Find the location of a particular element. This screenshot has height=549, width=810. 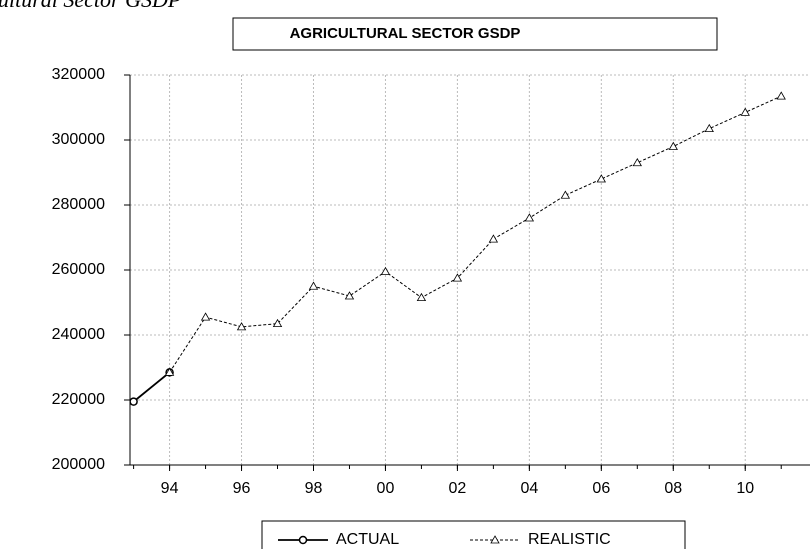

y-tick-label: 220000 is located at coordinates (78, 399).